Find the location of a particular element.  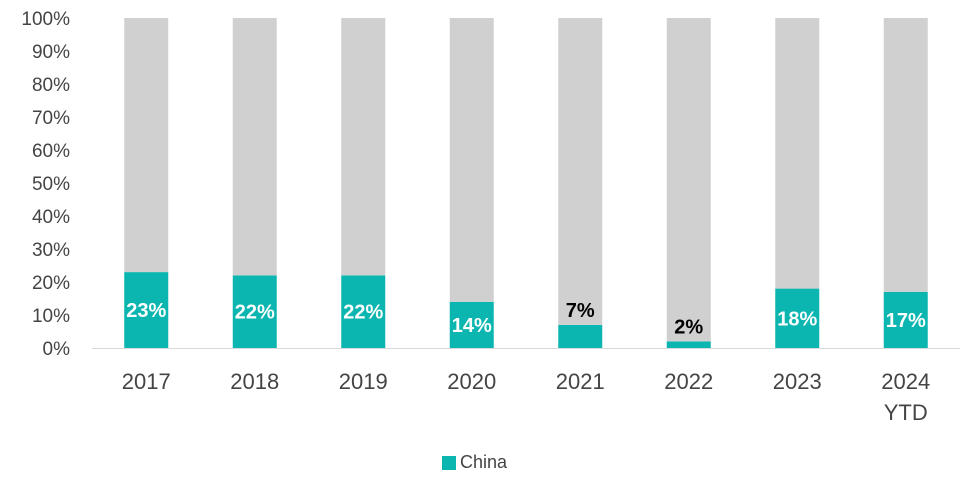

x-tick-label: 2023 is located at coordinates (797, 381).